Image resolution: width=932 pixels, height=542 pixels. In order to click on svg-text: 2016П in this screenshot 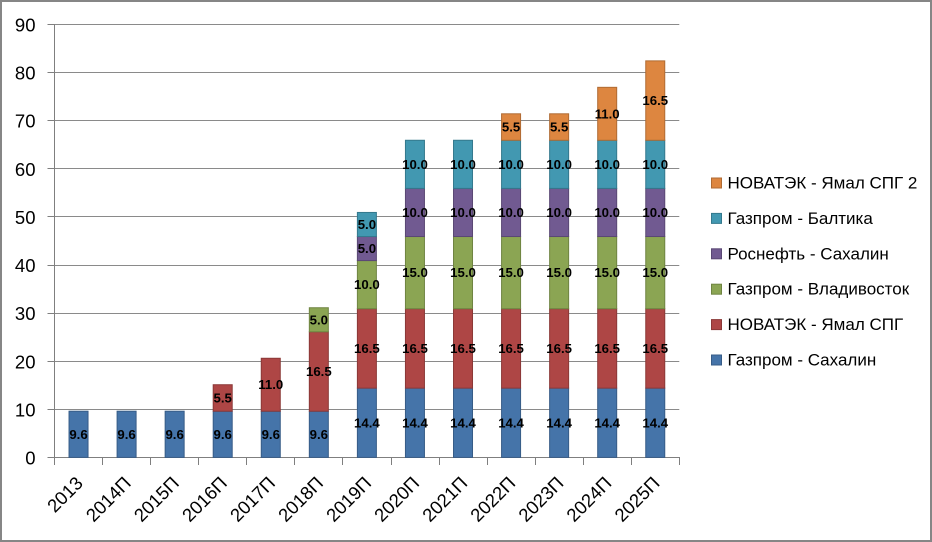, I will do `click(204, 498)`.